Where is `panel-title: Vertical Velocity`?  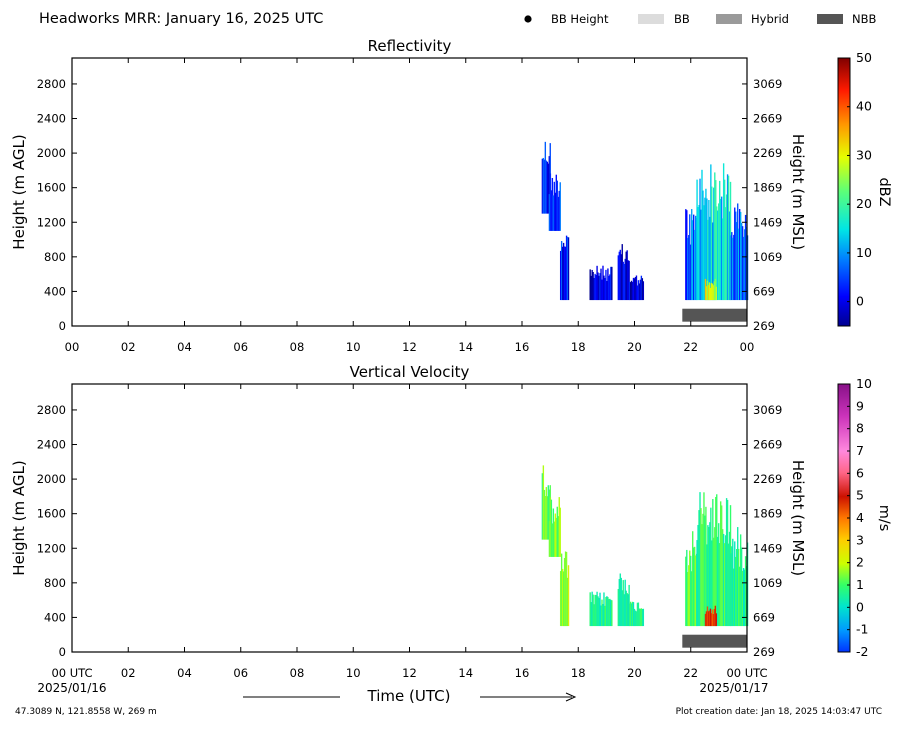
panel-title: Vertical Velocity is located at coordinates (410, 372).